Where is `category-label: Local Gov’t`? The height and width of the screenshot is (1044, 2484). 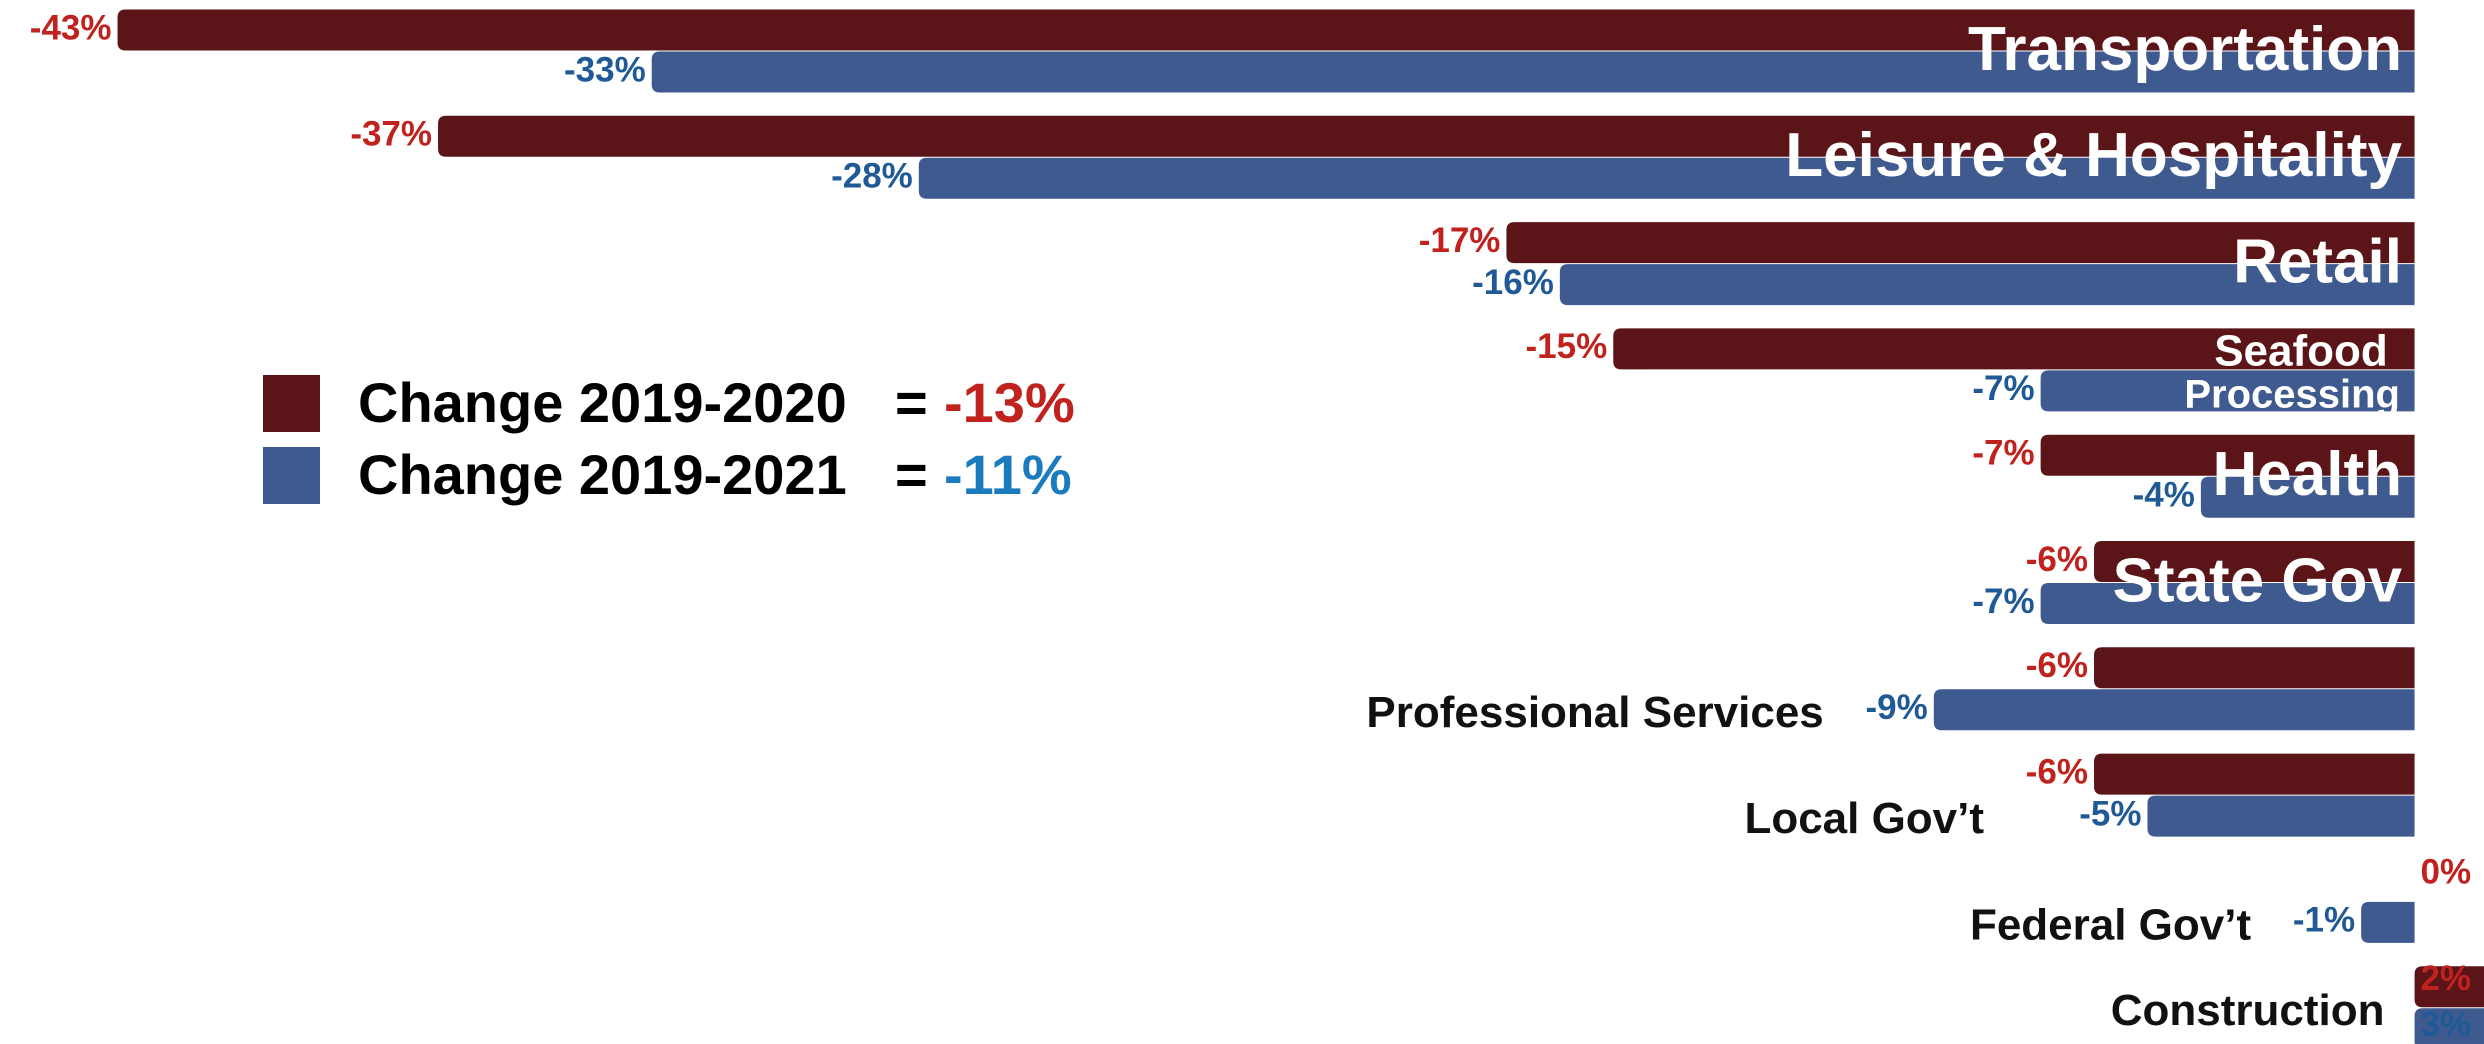 category-label: Local Gov’t is located at coordinates (1864, 818).